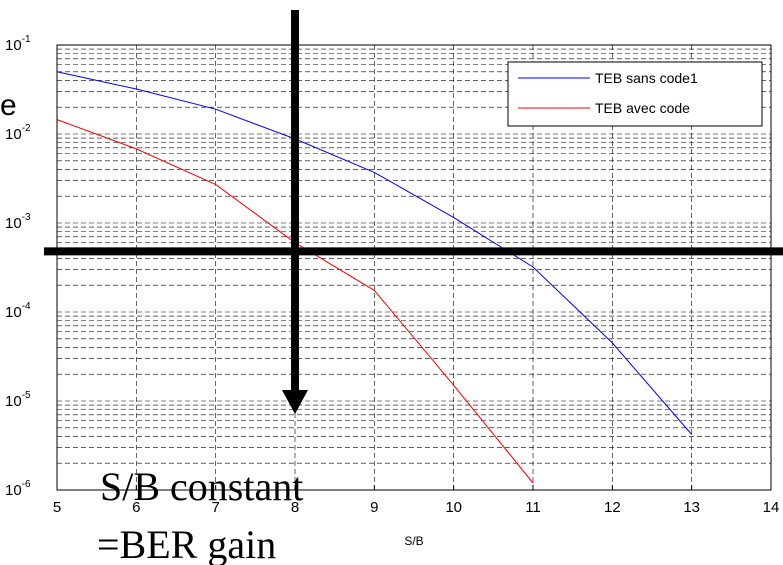 This screenshot has height=565, width=783. Describe the element at coordinates (374, 507) in the screenshot. I see `x-tick-label: 9` at that location.